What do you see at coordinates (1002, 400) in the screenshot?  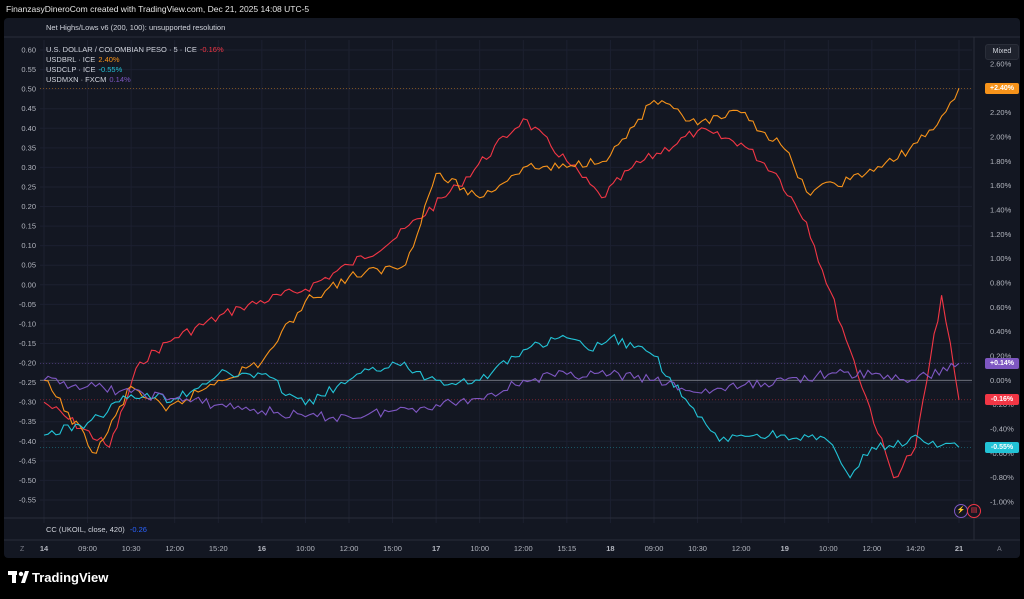 I see `price-tag: -0.16%` at bounding box center [1002, 400].